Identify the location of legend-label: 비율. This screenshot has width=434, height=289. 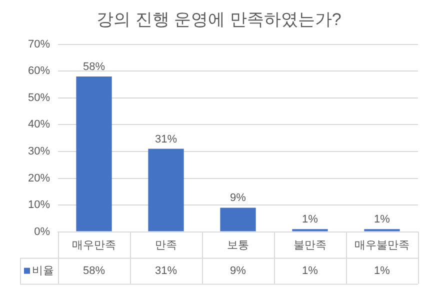
(43, 270).